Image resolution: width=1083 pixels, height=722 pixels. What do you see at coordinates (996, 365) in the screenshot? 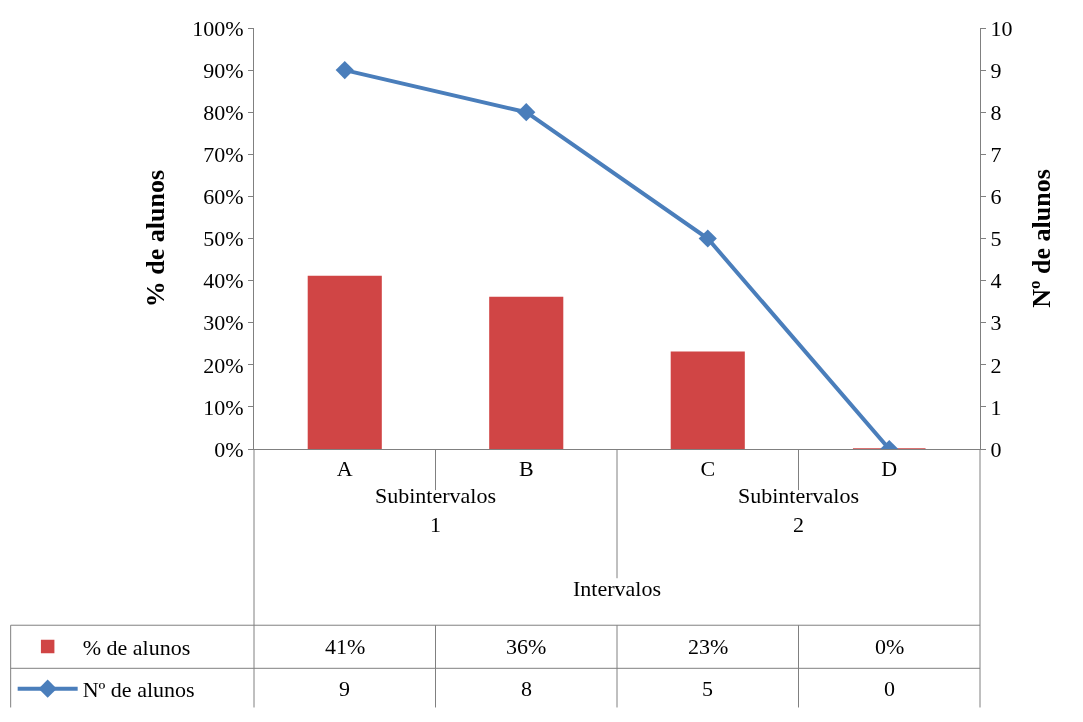
I see `y2-tick-label: 2` at bounding box center [996, 365].